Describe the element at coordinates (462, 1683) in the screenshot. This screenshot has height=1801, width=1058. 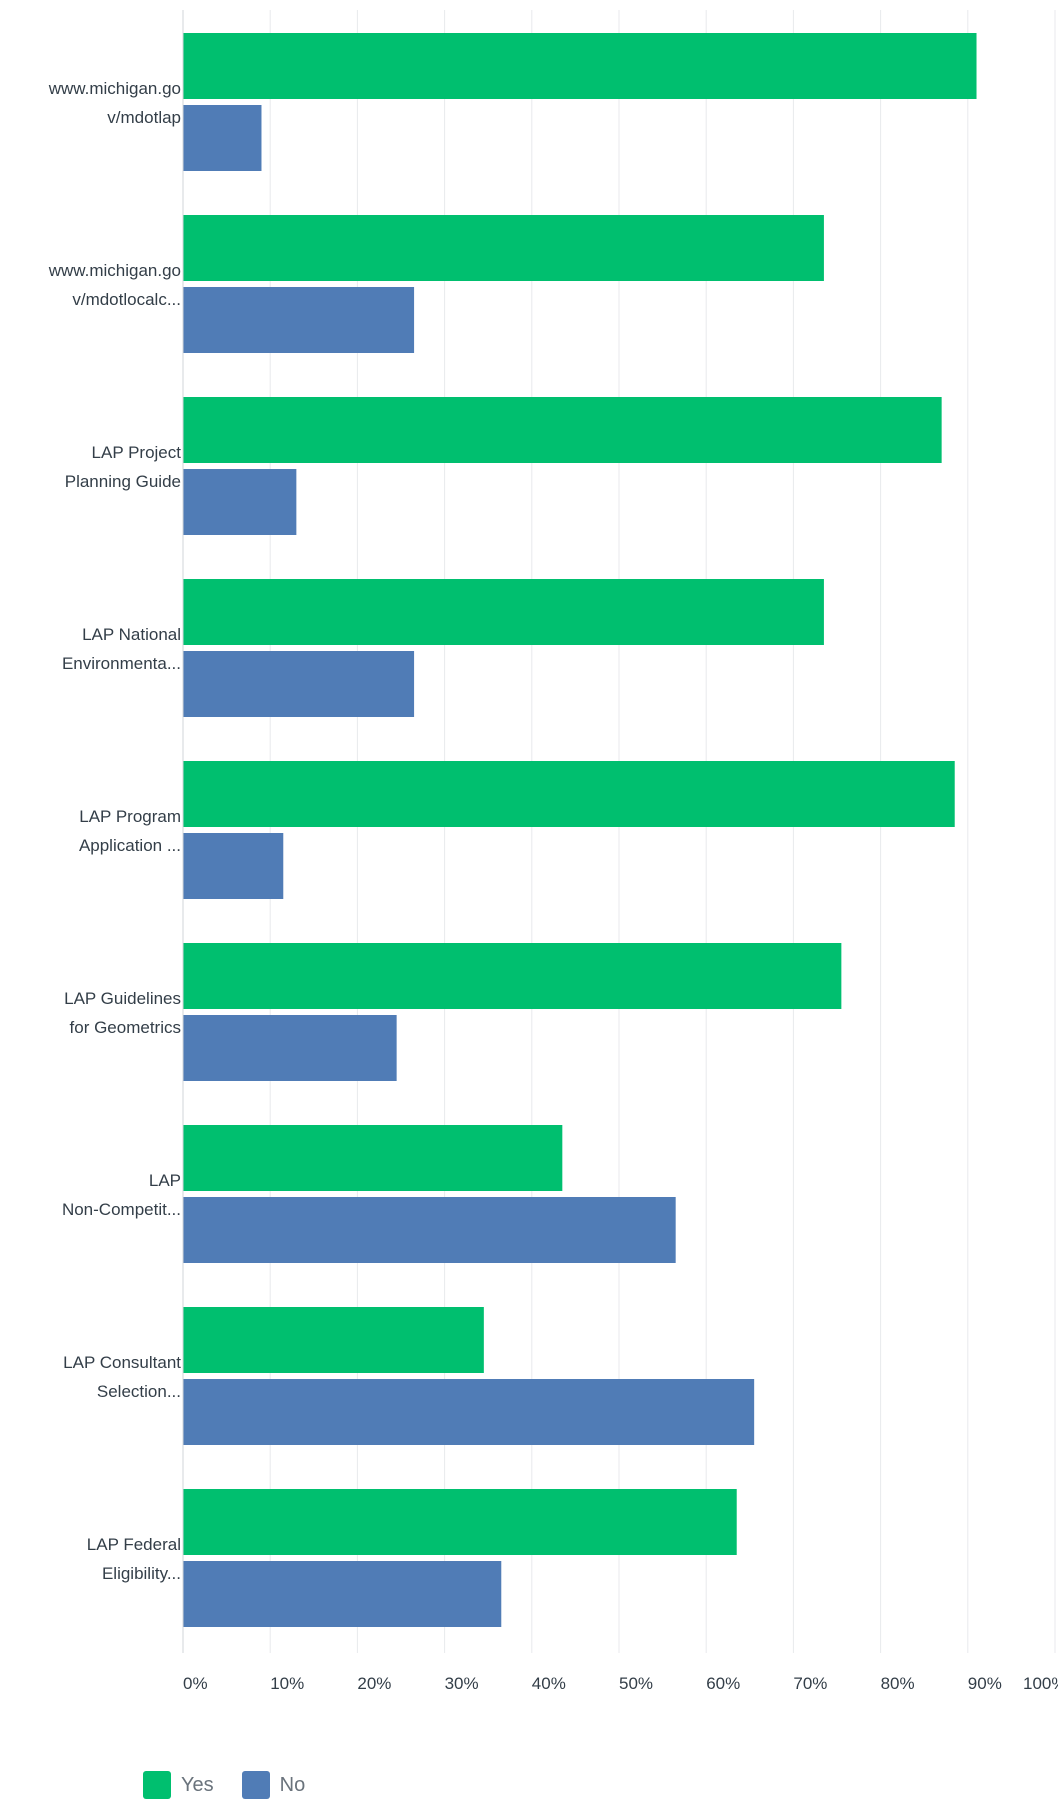
I see `x-tick-label: 30%` at that location.